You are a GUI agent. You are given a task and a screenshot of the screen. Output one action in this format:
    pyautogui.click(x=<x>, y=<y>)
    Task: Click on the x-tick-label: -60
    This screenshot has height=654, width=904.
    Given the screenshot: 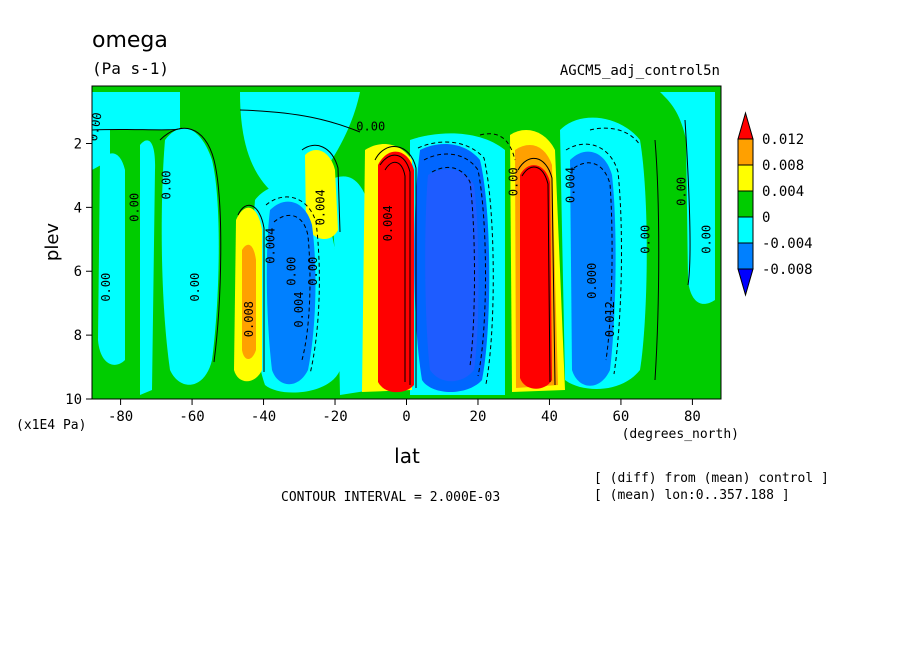 What is the action you would take?
    pyautogui.click(x=191, y=417)
    